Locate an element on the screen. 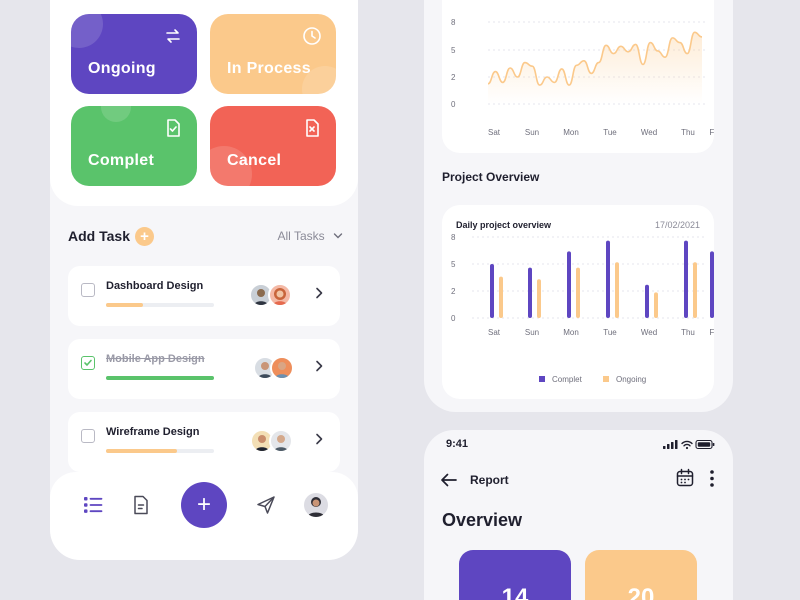 The width and height of the screenshot is (800, 600). card-label: Ongoing is located at coordinates (122, 68).